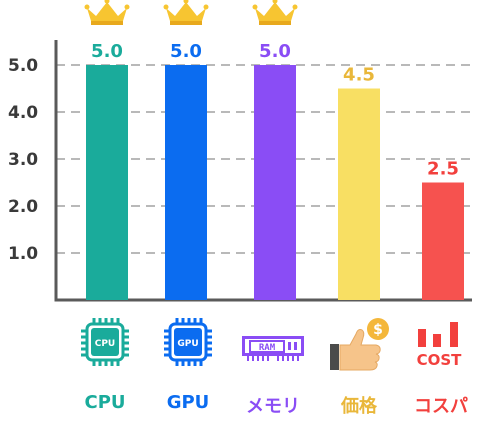 This screenshot has width=488, height=427. What do you see at coordinates (440, 360) in the screenshot?
I see `cost-icon-text: COST` at bounding box center [440, 360].